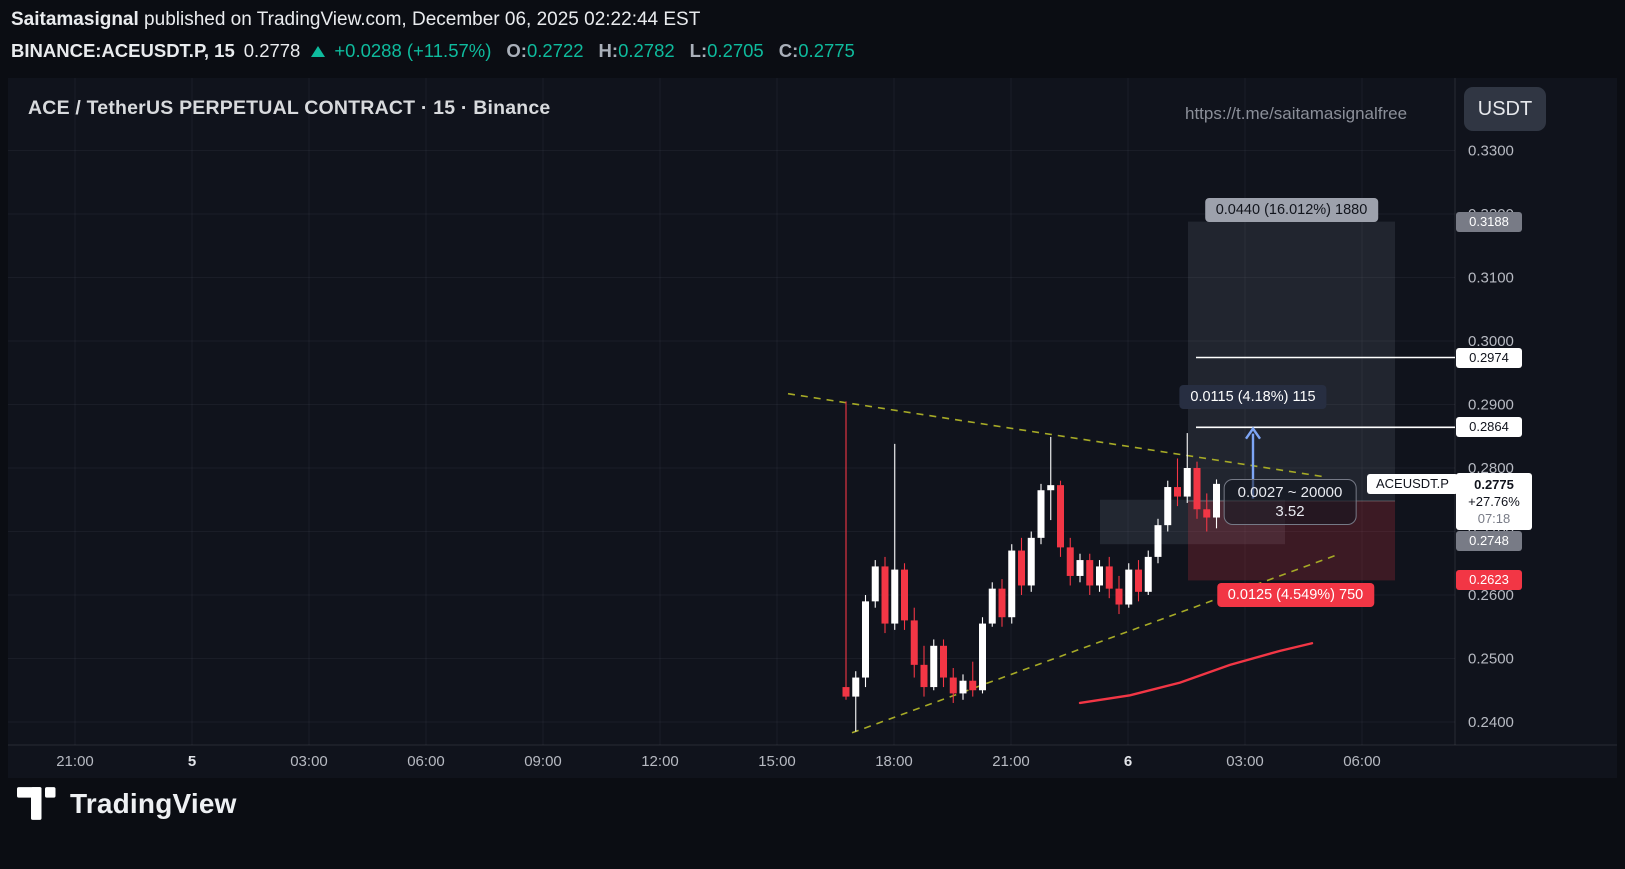 This screenshot has height=869, width=1625. Describe the element at coordinates (1491, 659) in the screenshot. I see `svg-text: 0.2500` at that location.